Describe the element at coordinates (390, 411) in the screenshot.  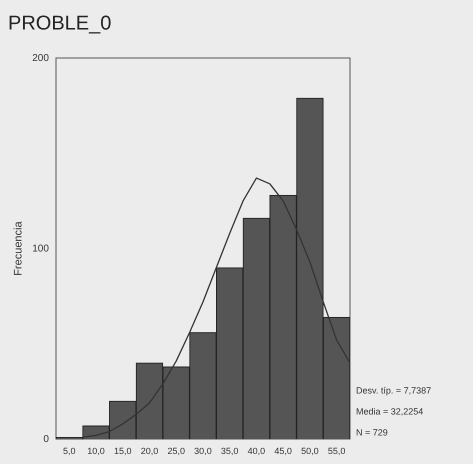
I see `text: Media = 32,2254` at that location.